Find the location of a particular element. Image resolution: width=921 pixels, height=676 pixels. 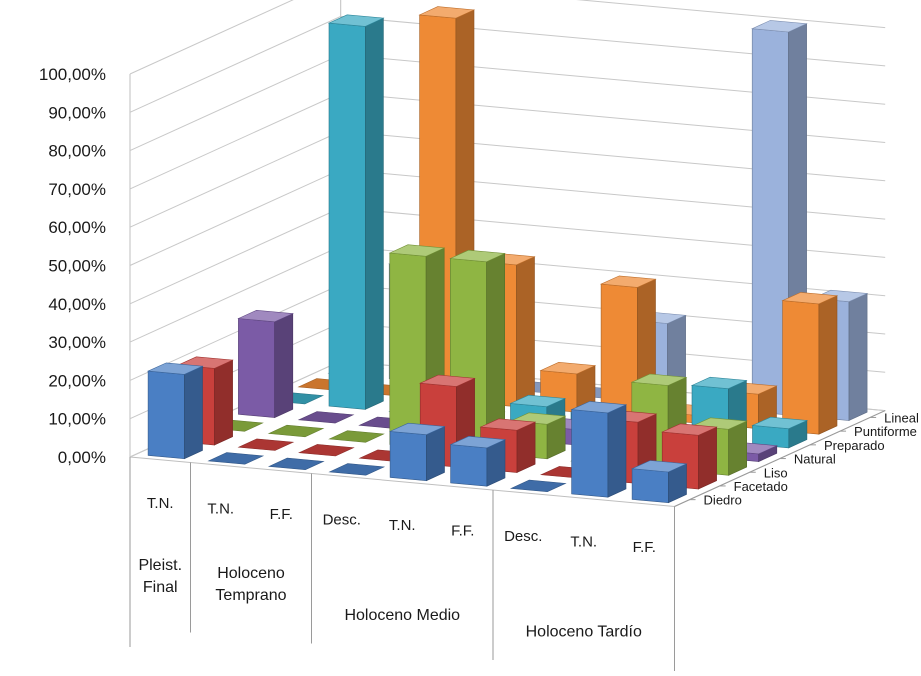

group-label: Holoceno Medio is located at coordinates (402, 615).